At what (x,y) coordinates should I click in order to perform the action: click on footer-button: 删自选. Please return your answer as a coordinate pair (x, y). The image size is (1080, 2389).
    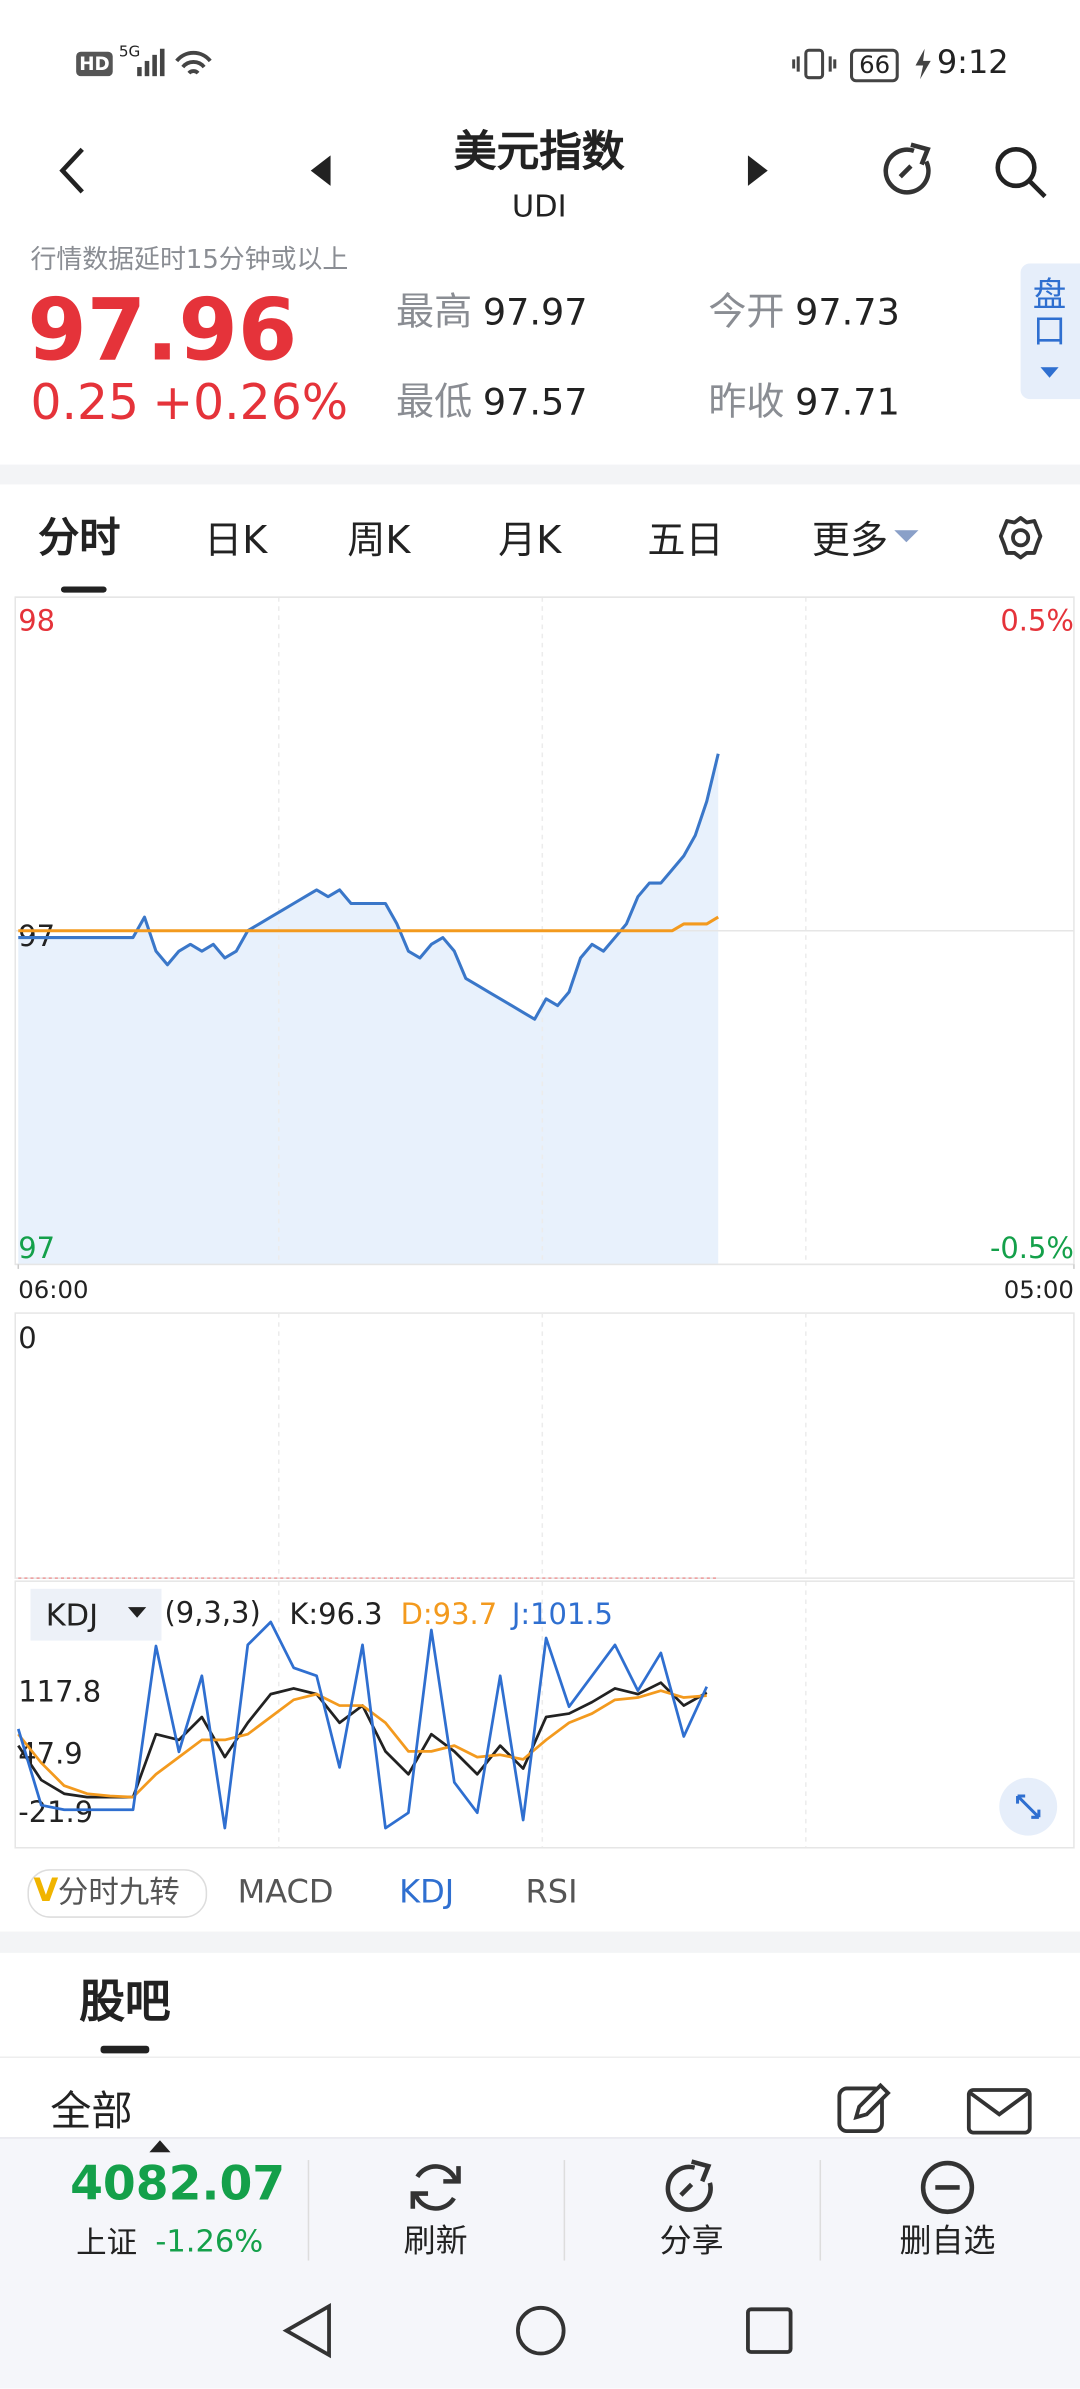
    Looking at the image, I should click on (947, 2241).